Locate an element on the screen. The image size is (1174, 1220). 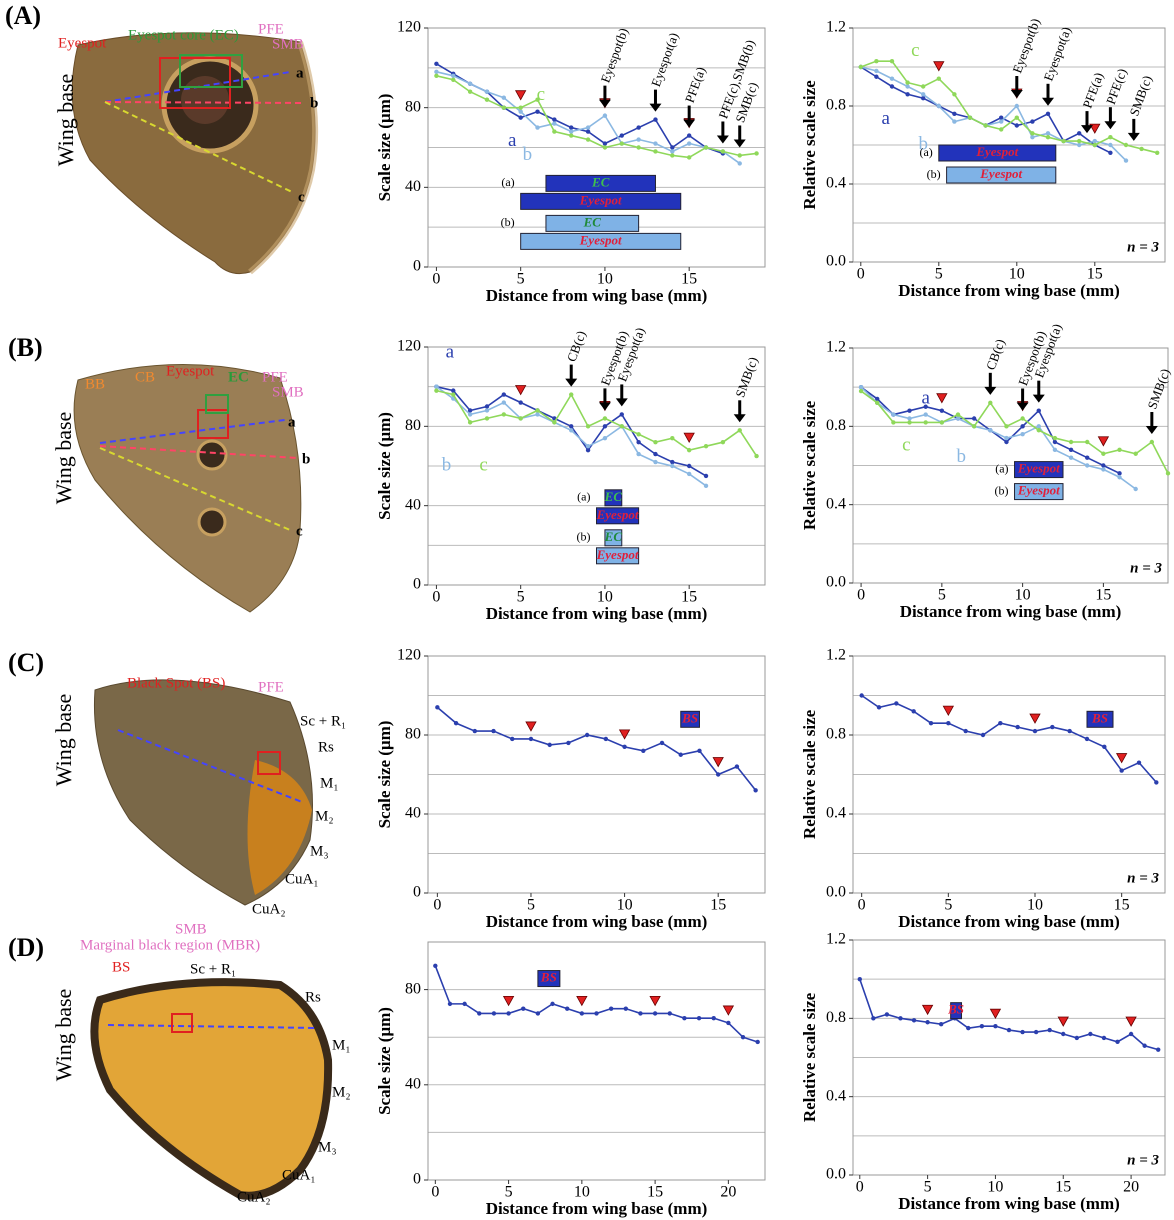
wing-label: c is located at coordinates (299, 531).